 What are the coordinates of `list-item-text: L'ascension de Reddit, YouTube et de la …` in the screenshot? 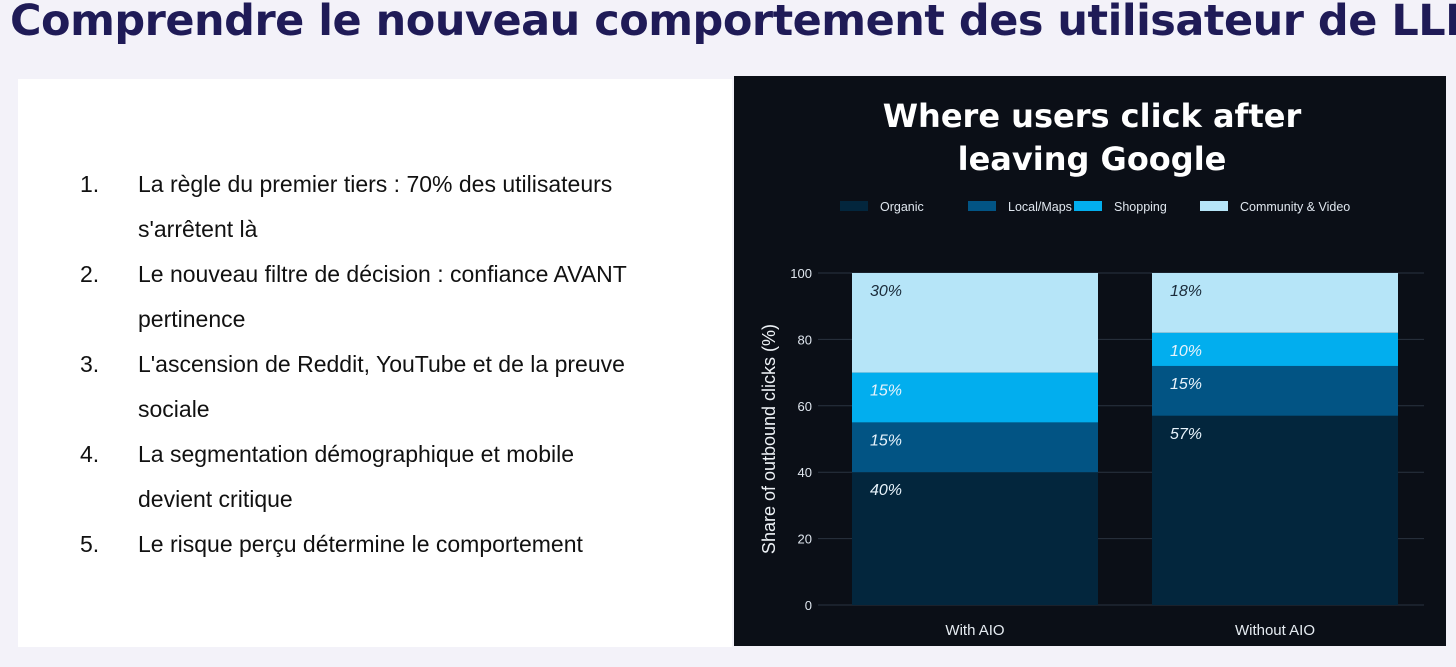 It's located at (381, 386).